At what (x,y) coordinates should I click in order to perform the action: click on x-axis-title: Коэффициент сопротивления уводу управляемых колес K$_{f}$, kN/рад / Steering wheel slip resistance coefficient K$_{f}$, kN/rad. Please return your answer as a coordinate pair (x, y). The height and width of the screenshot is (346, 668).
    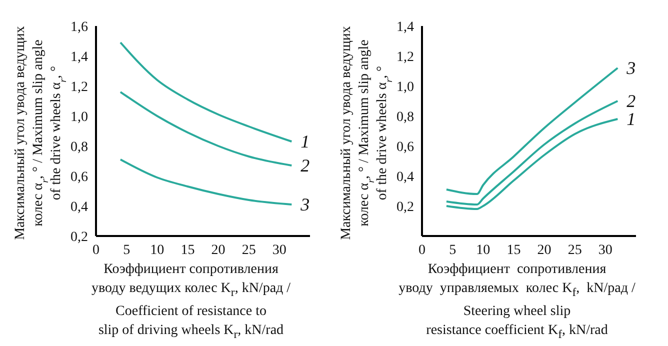
    Looking at the image, I should click on (517, 302).